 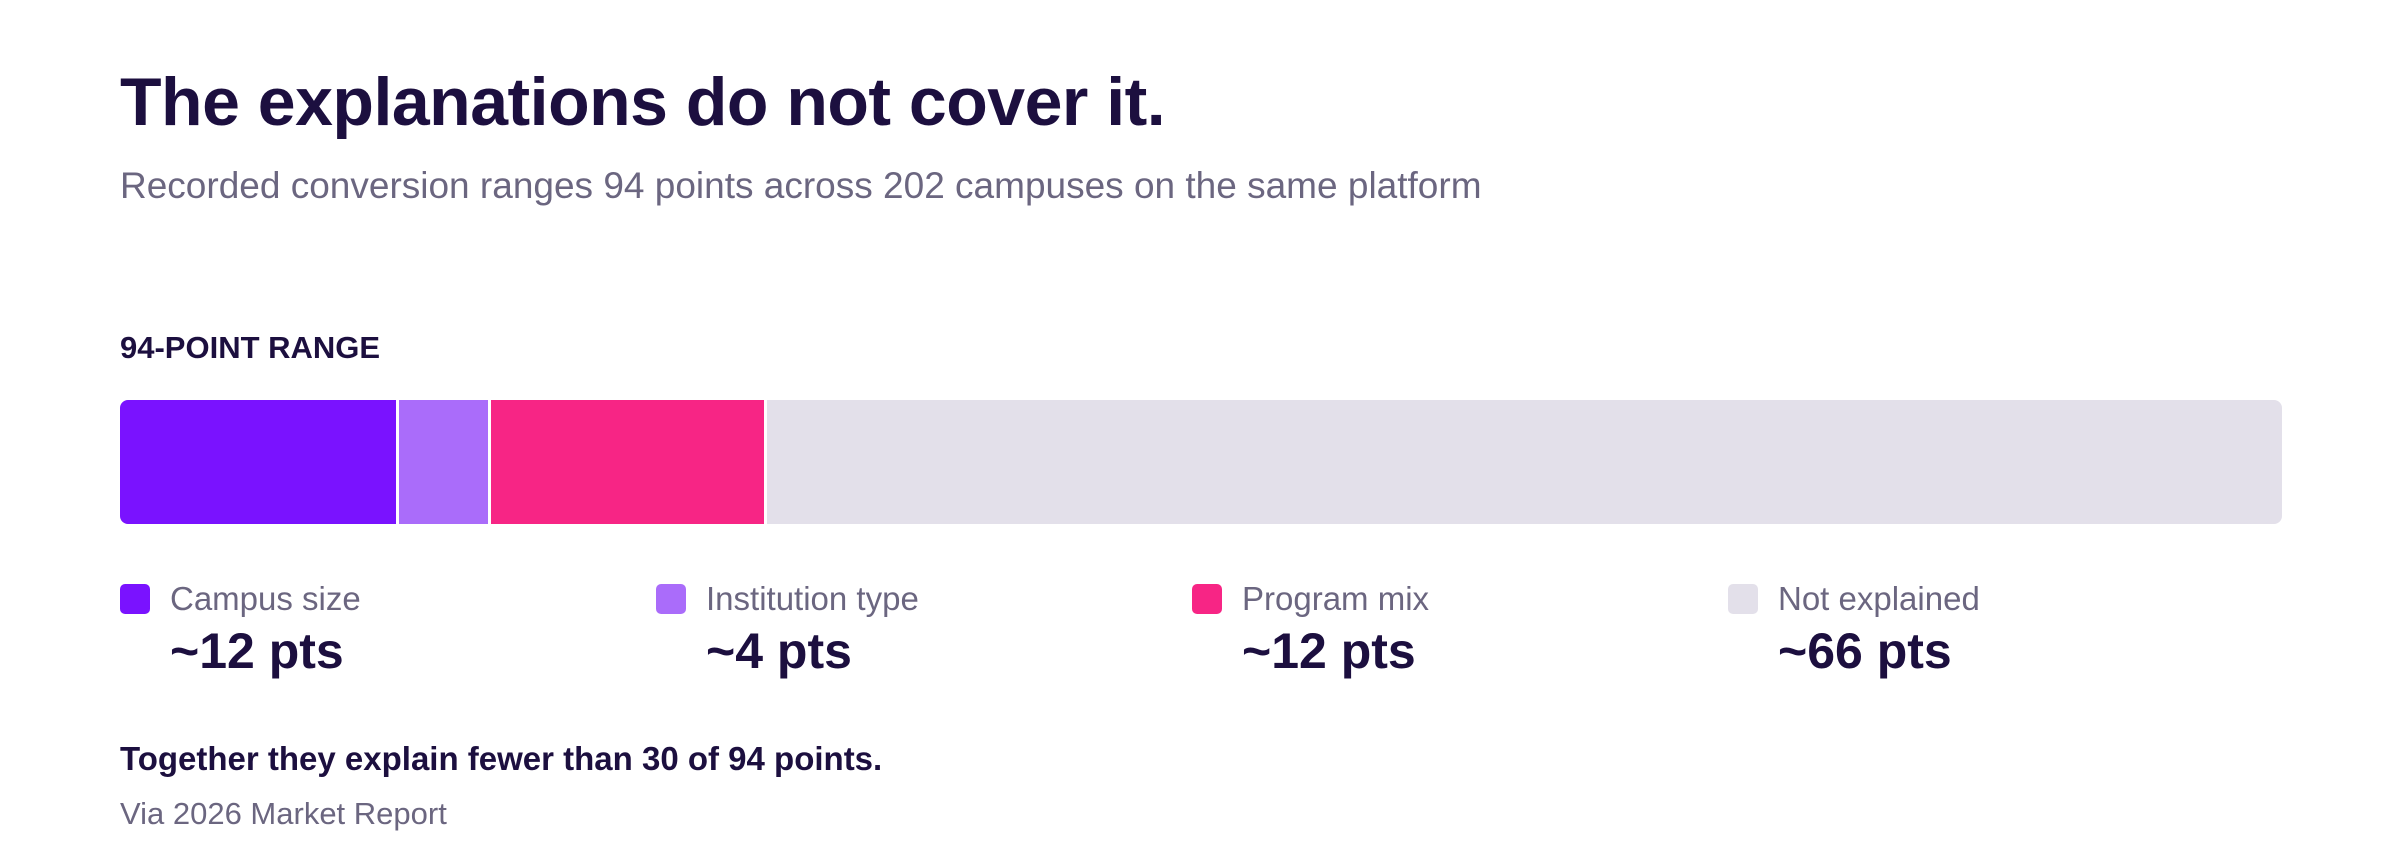 What do you see at coordinates (1988, 633) in the screenshot?
I see `legend-item-not-explained: Not explained ~66 pts` at bounding box center [1988, 633].